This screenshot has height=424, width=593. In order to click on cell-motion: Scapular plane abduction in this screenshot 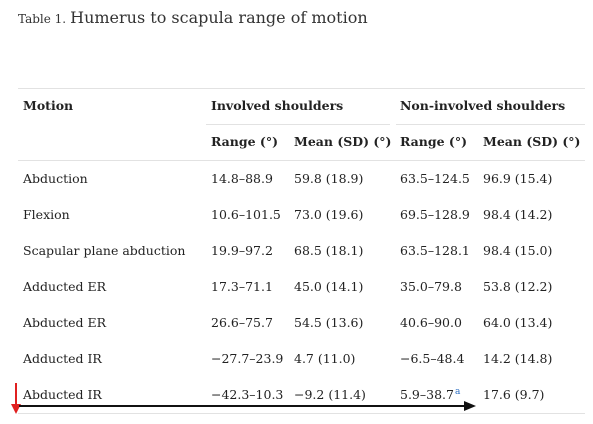, I will do `click(104, 250)`.